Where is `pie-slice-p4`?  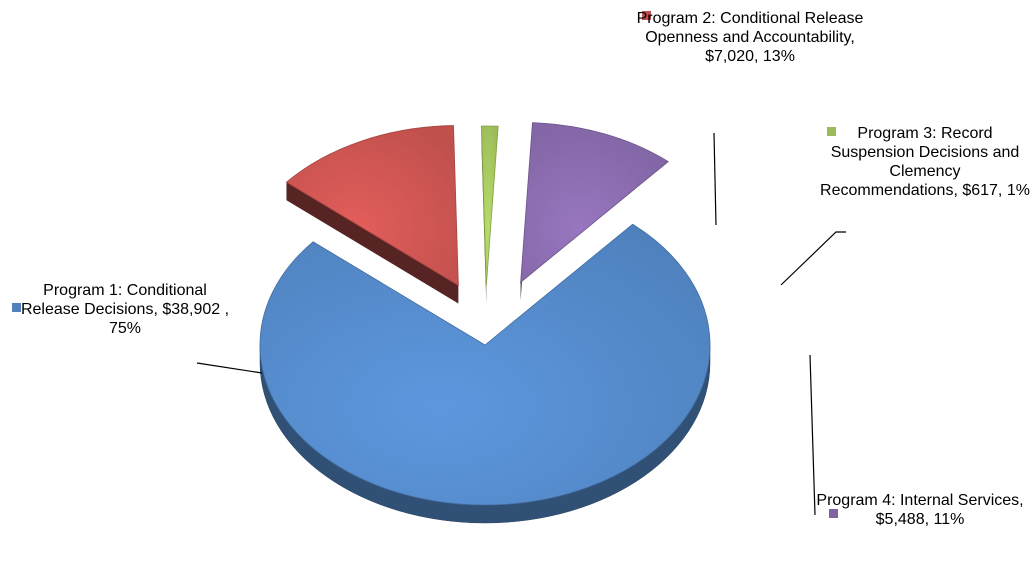 pie-slice-p4 is located at coordinates (594, 211).